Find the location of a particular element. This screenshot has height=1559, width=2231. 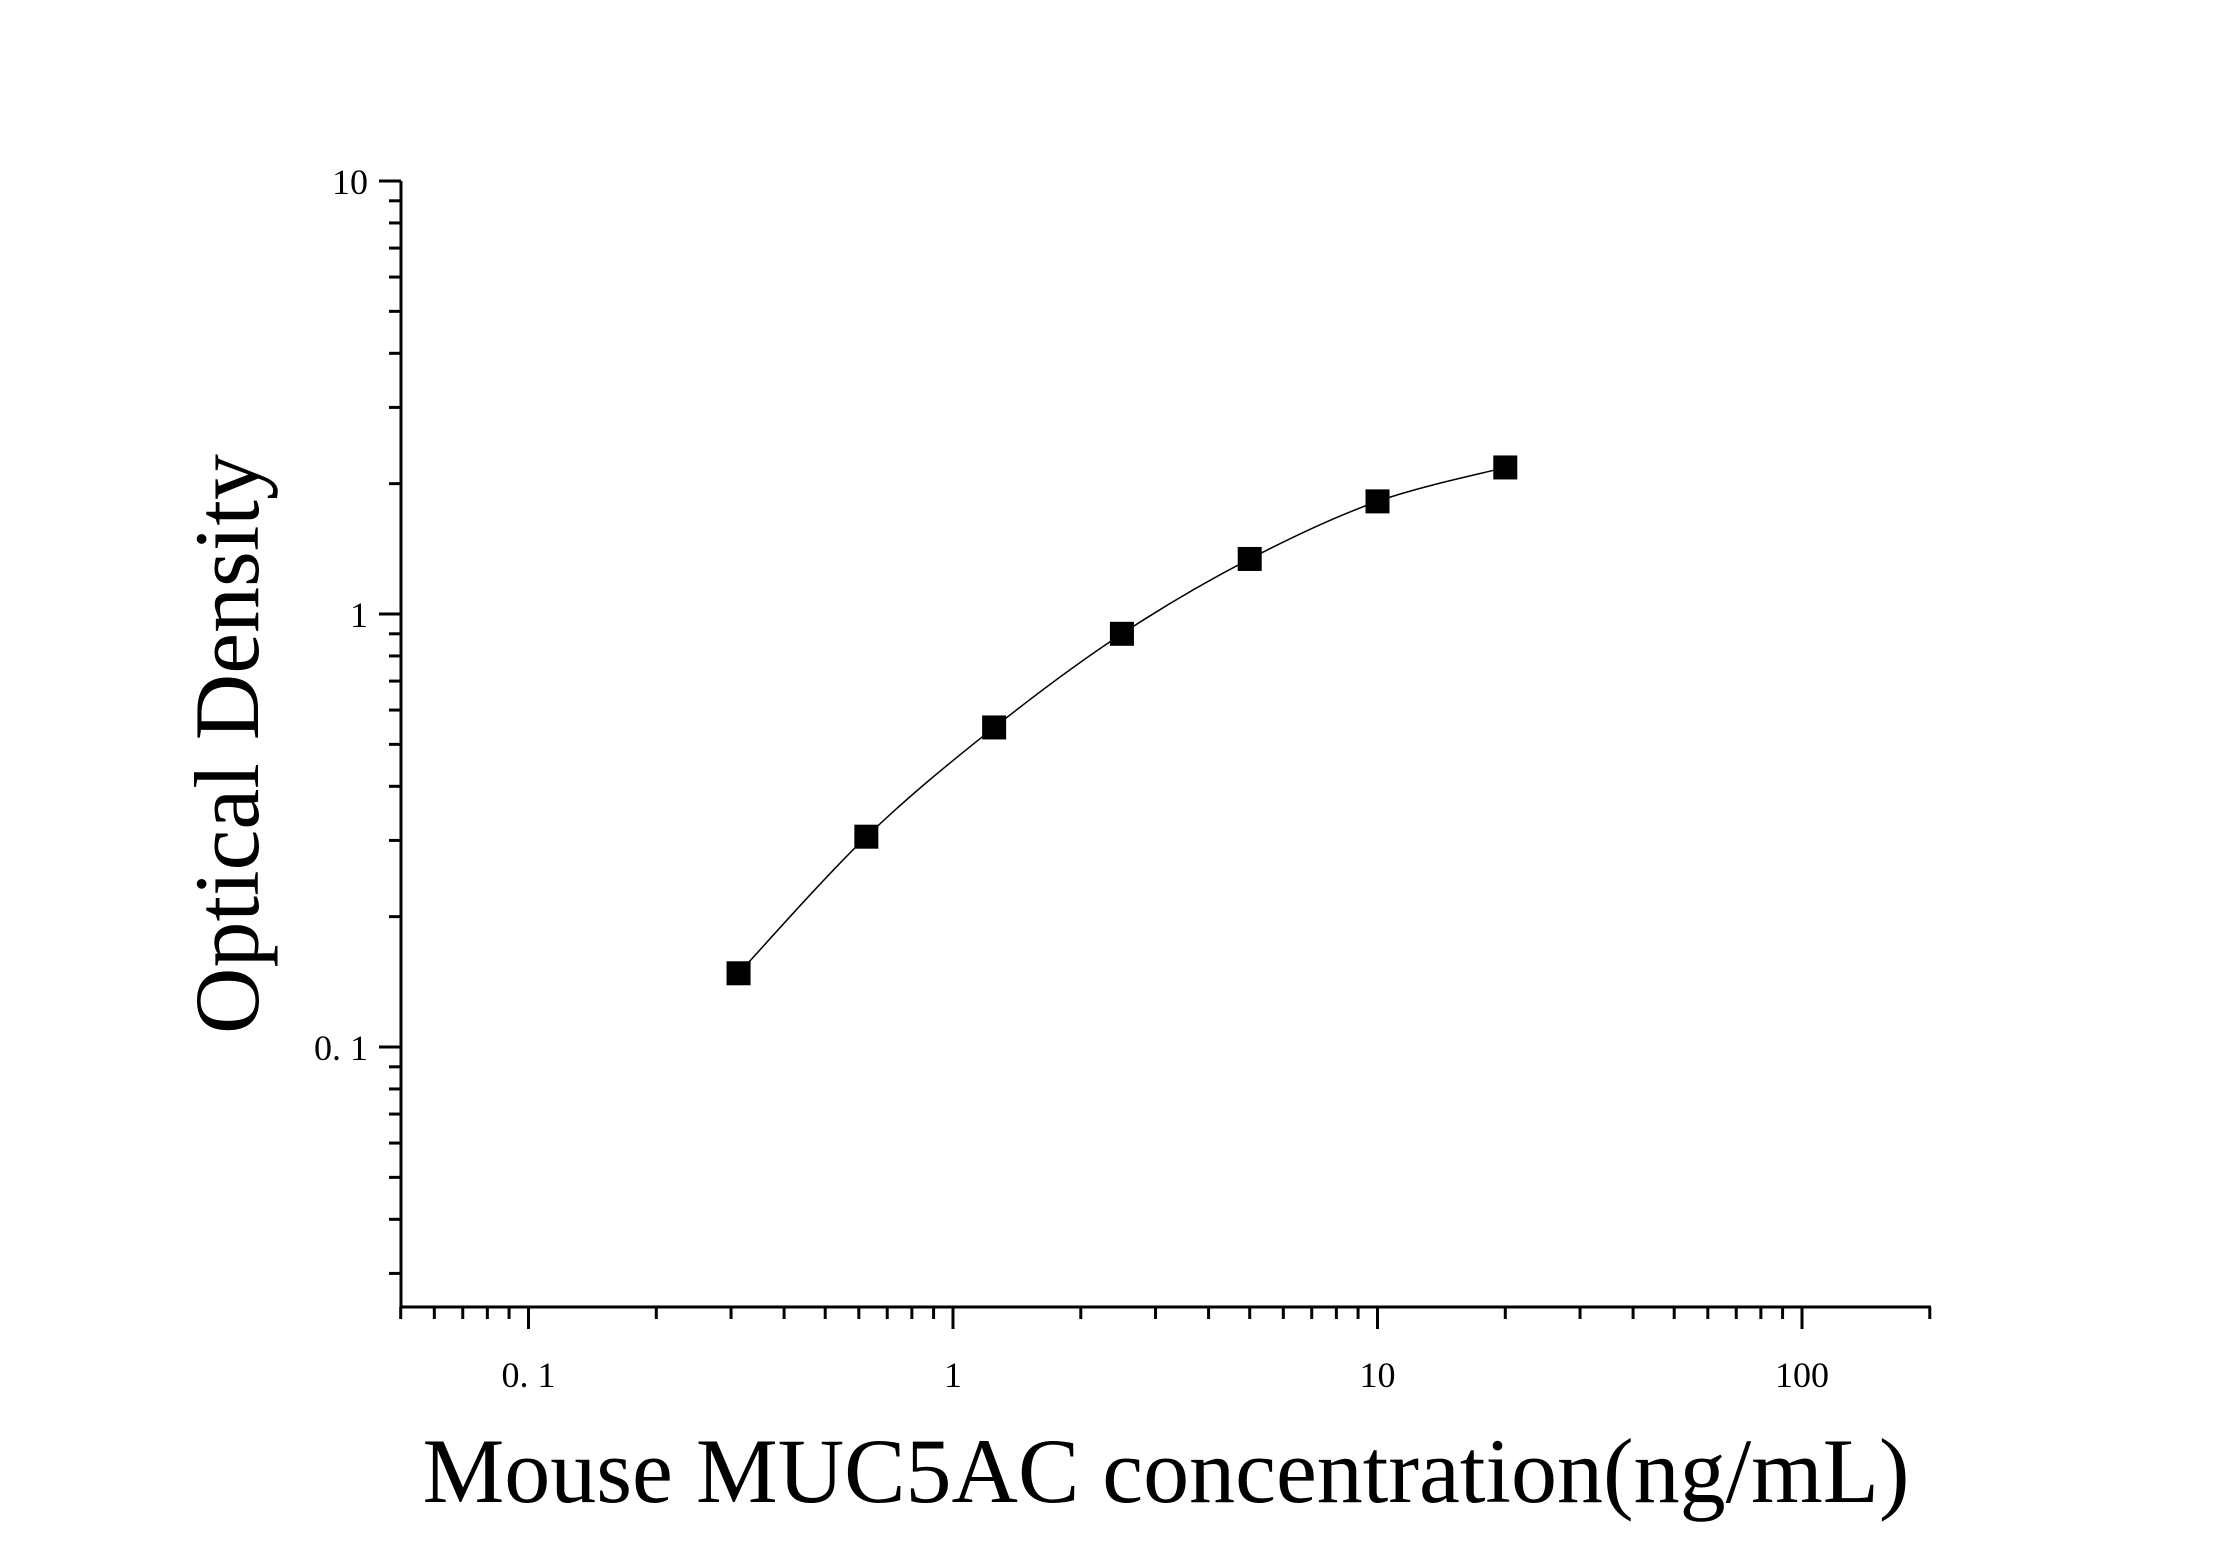

x-tick-label: 100 is located at coordinates (1802, 1375).